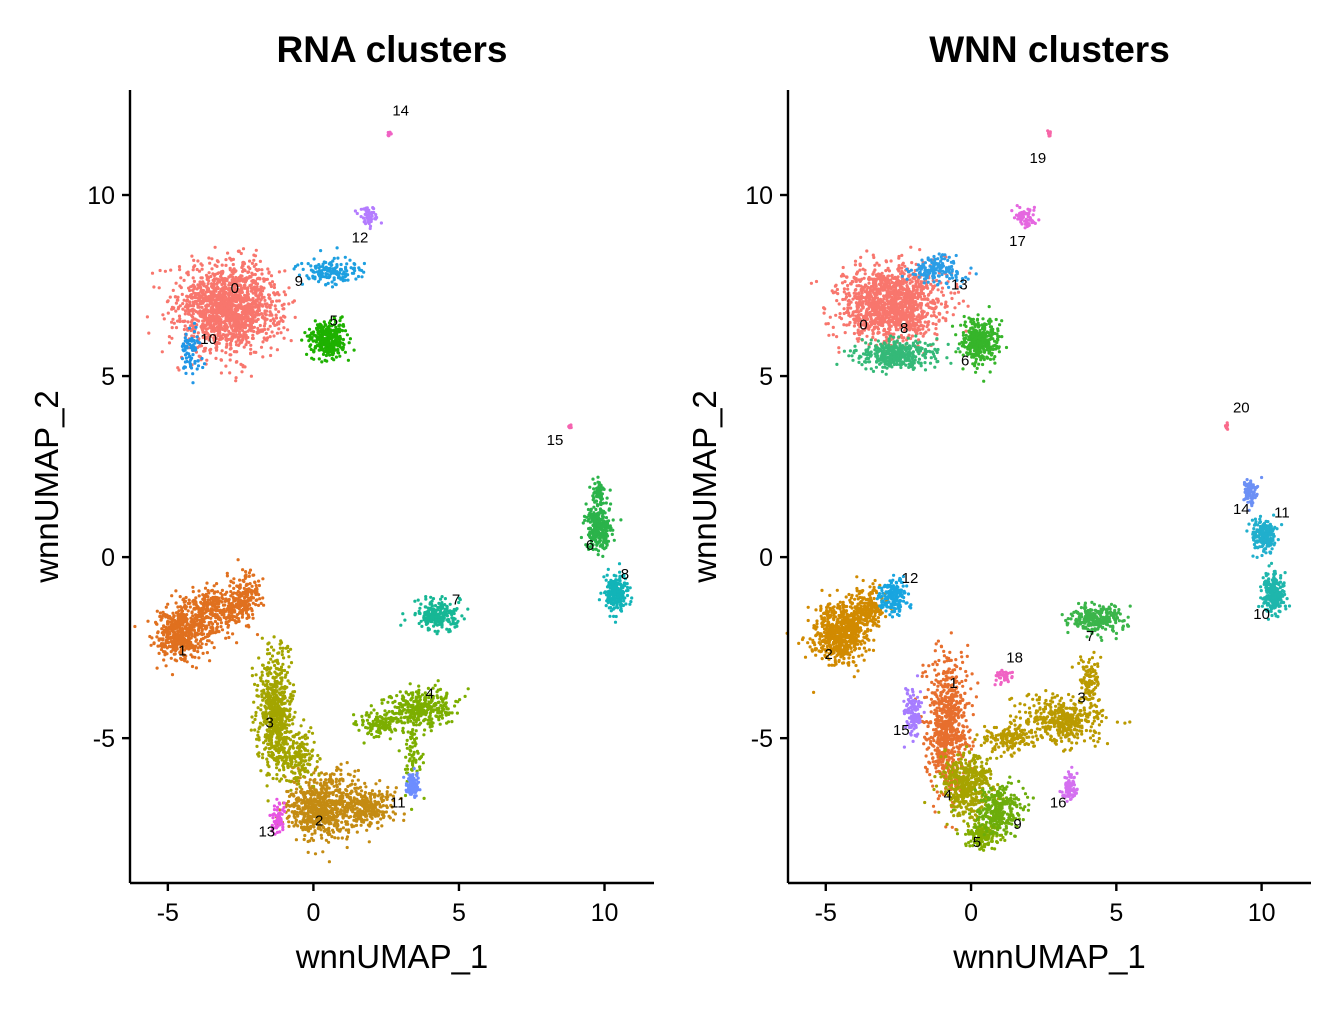 This screenshot has width=1344, height=1013. I want to click on cluster-5-point, so click(347, 335).